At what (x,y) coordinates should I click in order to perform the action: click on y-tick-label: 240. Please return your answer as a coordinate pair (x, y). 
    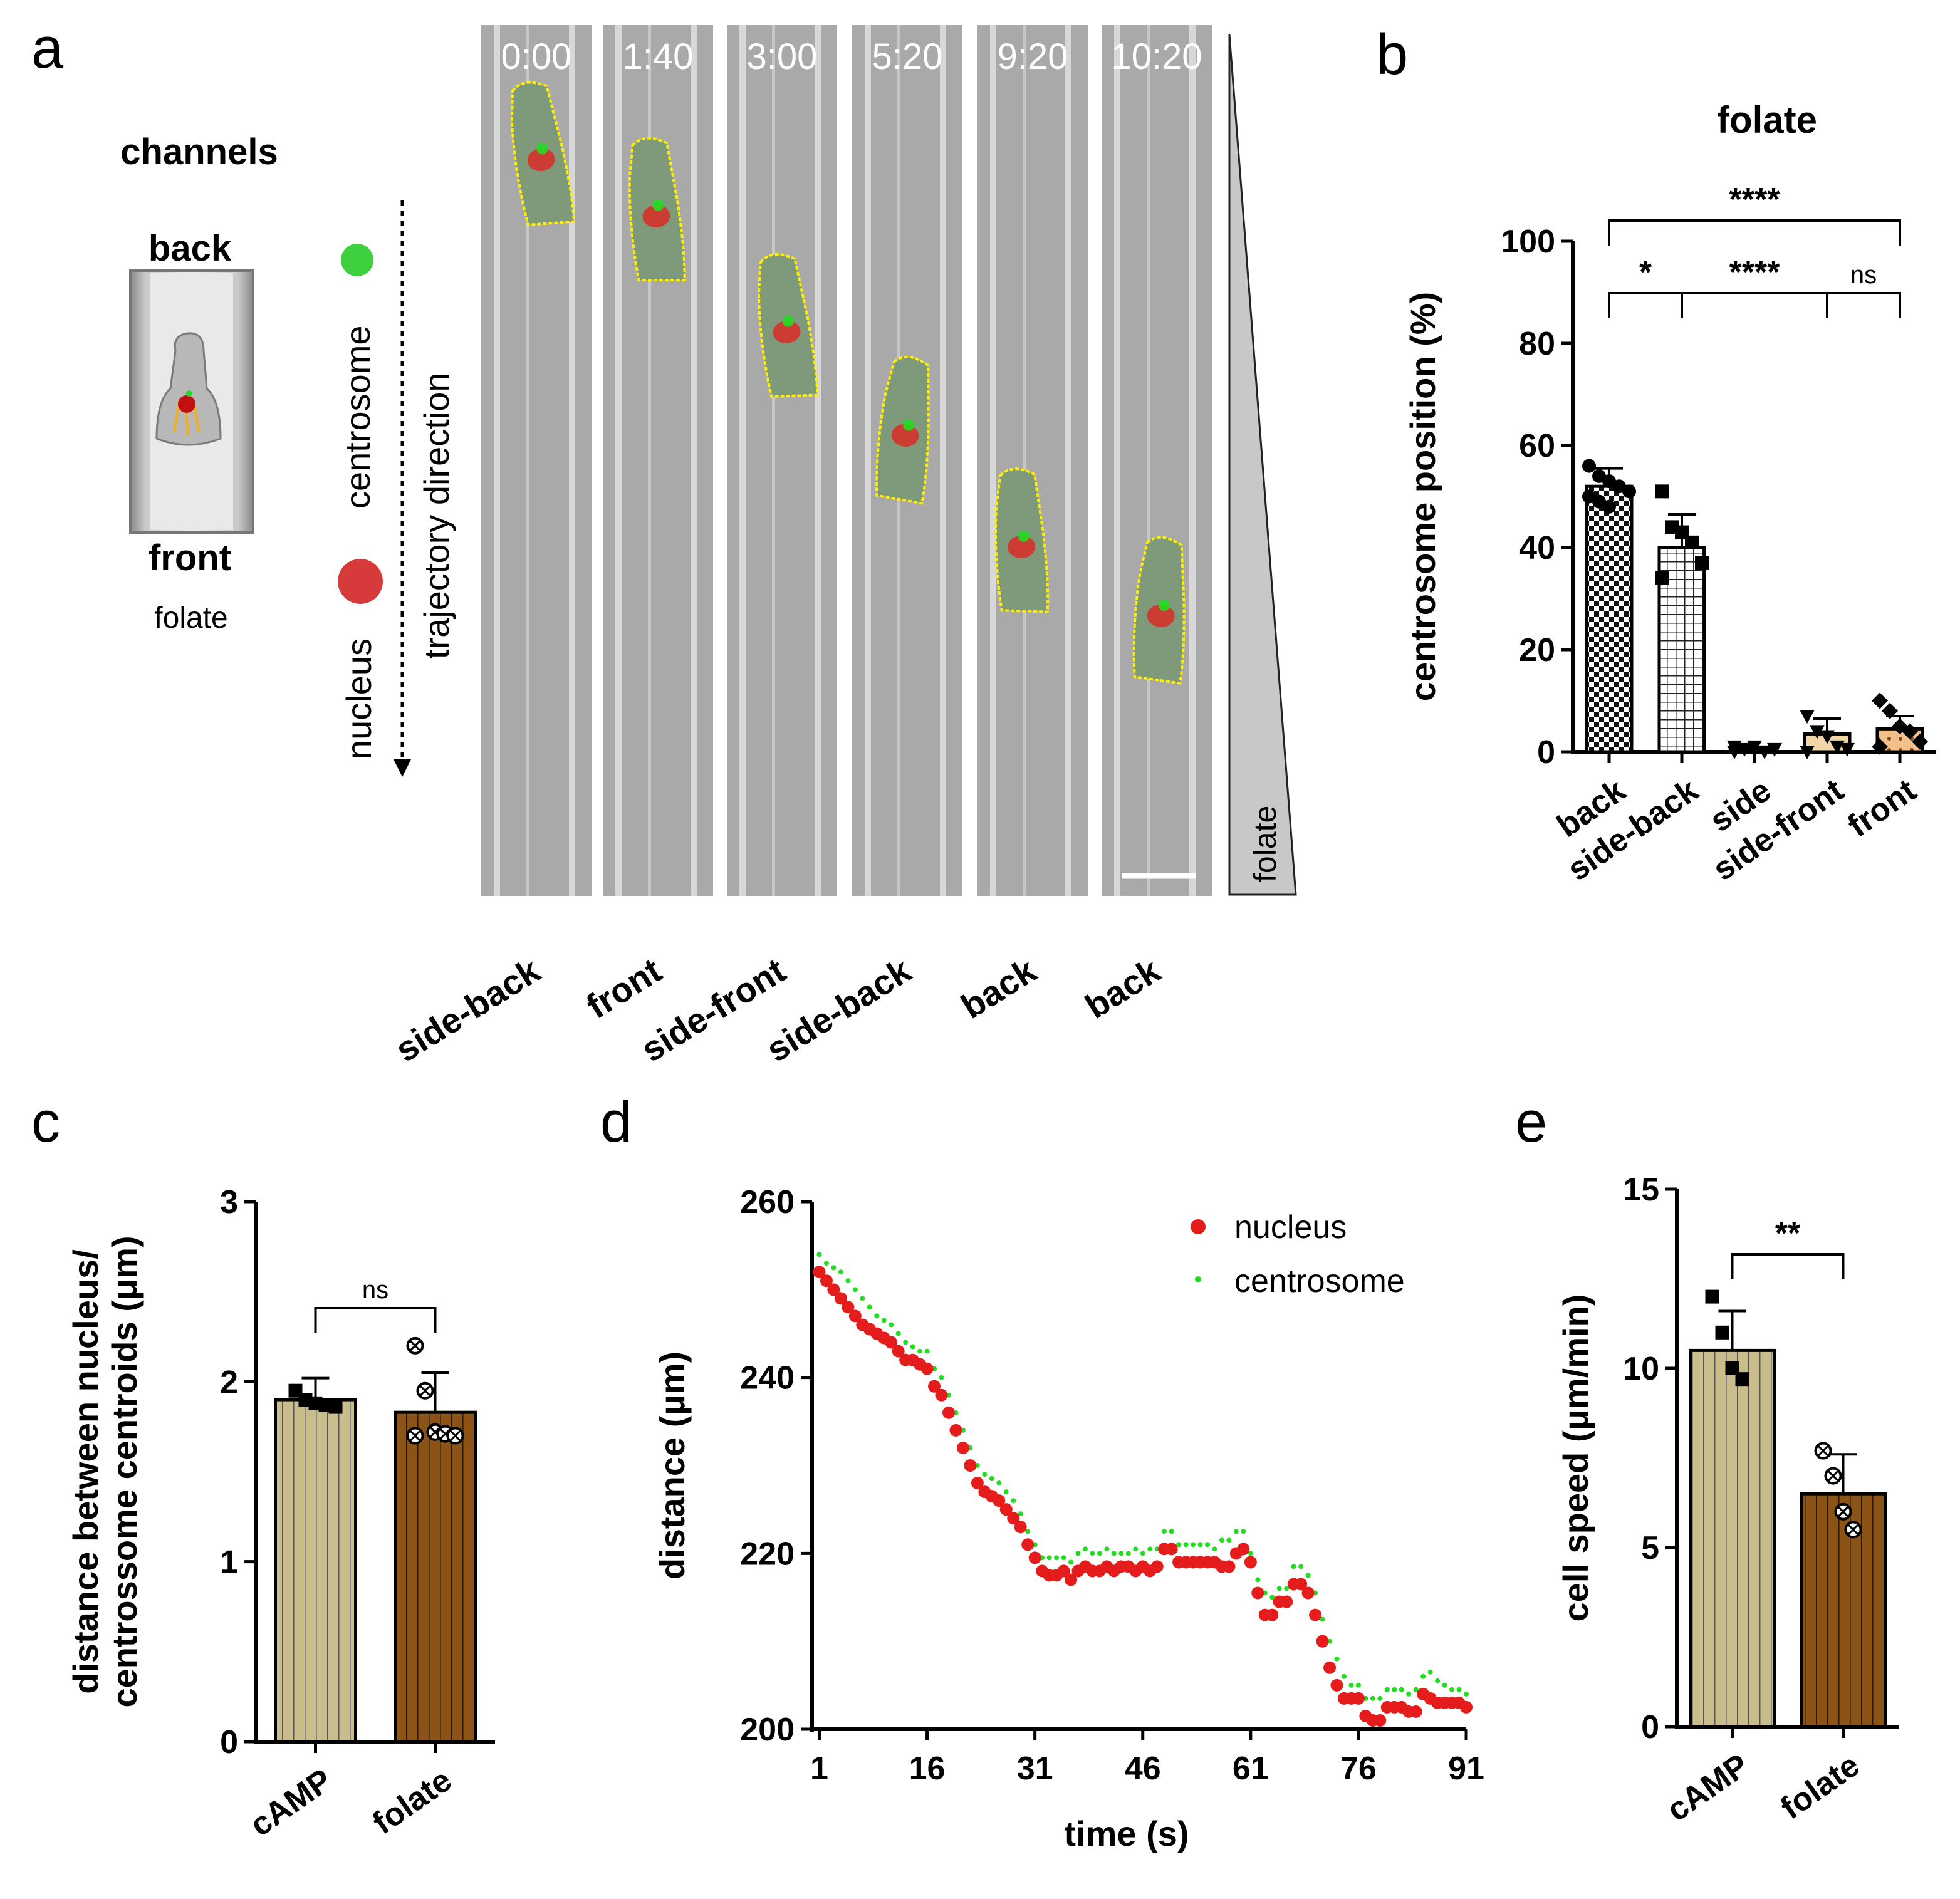
    Looking at the image, I should click on (768, 1378).